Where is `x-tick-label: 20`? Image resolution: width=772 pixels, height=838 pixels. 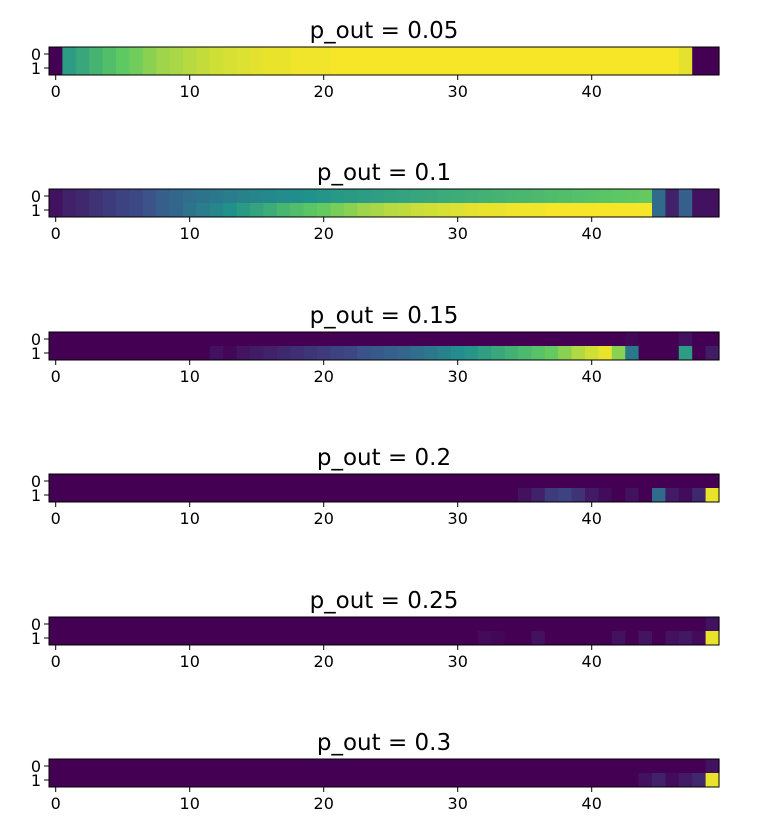
x-tick-label: 20 is located at coordinates (324, 803).